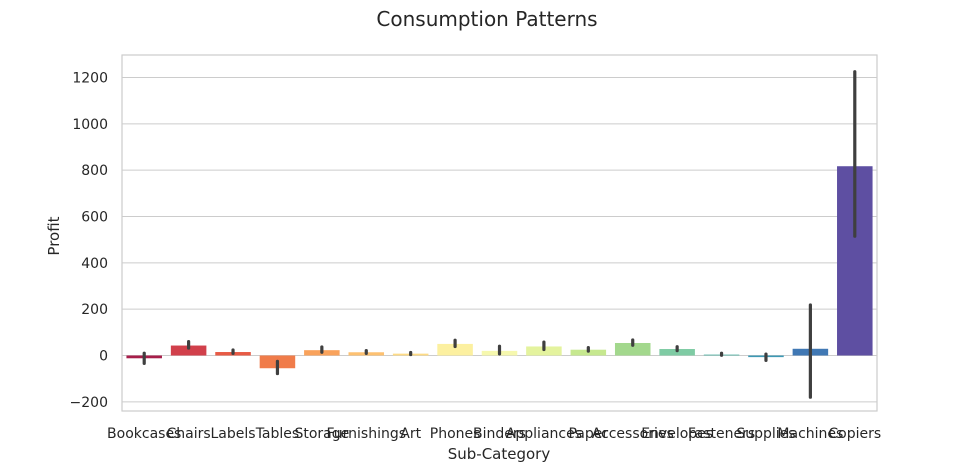 This screenshot has width=974, height=463. What do you see at coordinates (677, 434) in the screenshot?
I see `x-tick-label: Envelopes` at bounding box center [677, 434].